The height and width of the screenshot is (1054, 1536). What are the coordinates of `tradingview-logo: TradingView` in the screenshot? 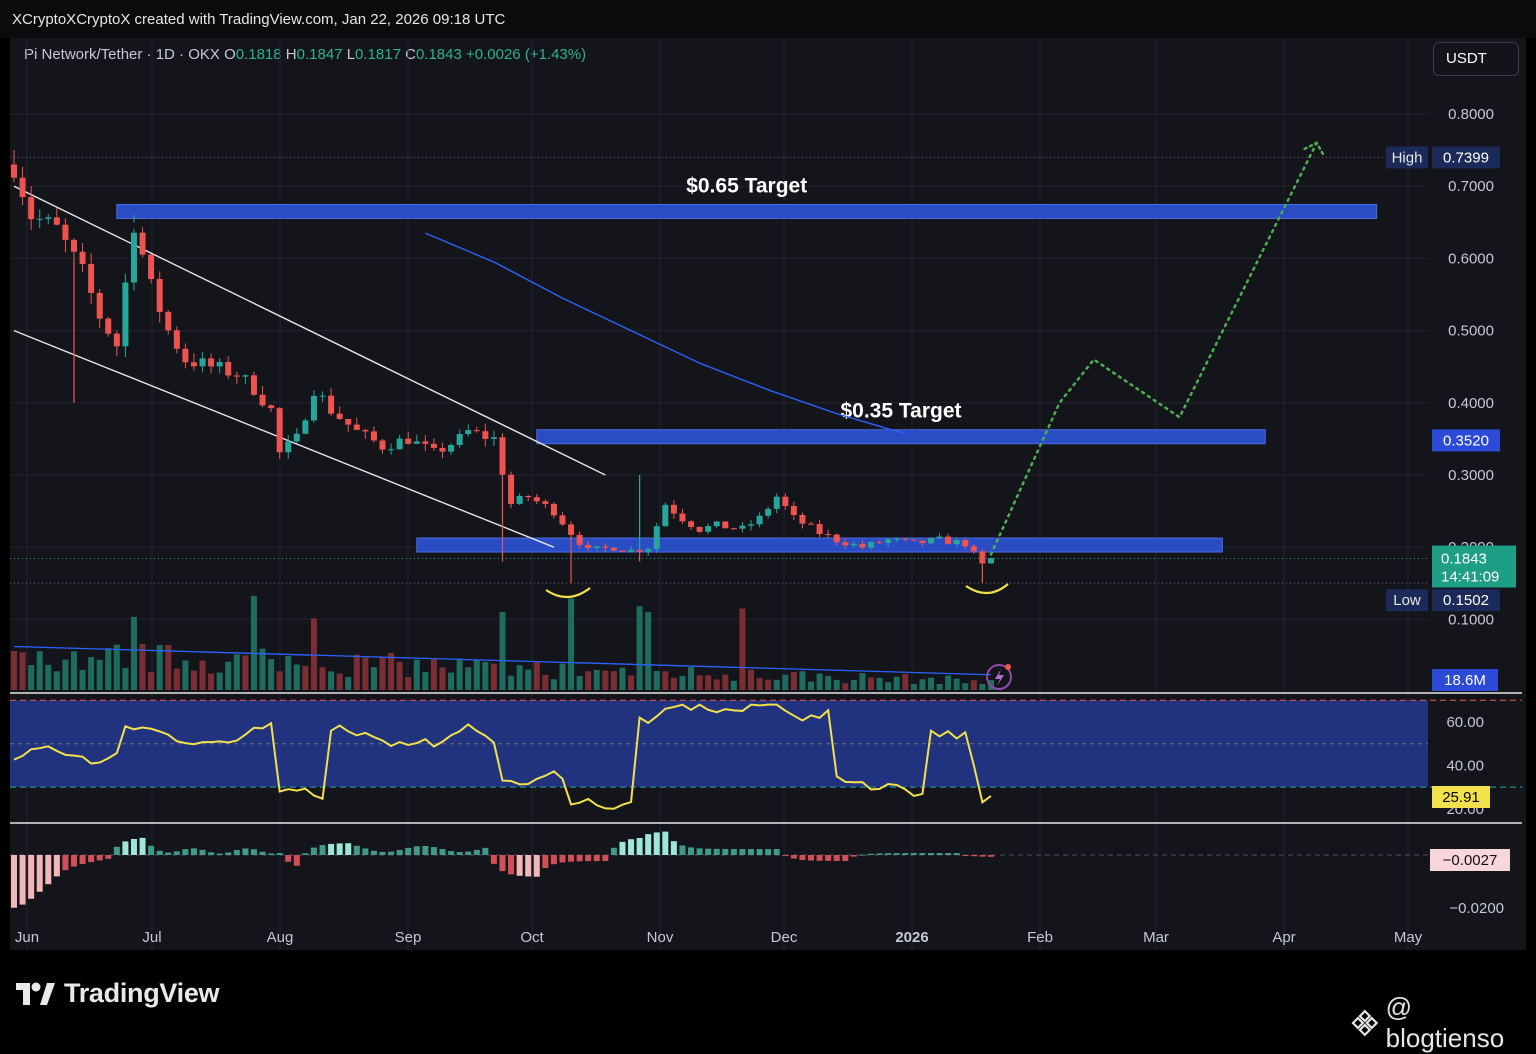 It's located at (117, 993).